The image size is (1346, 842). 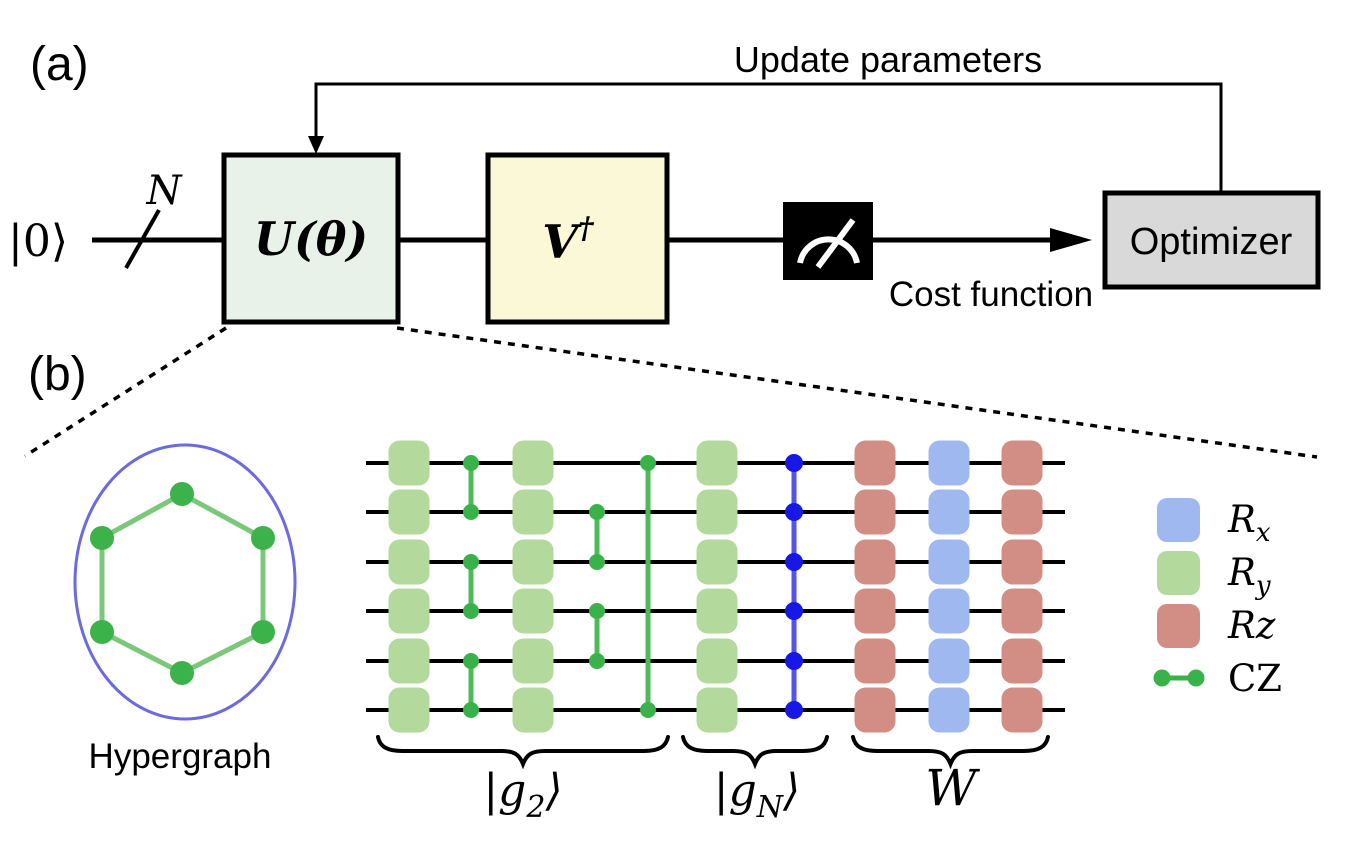 What do you see at coordinates (888, 59) in the screenshot?
I see `update-parameters-label: Update parameters` at bounding box center [888, 59].